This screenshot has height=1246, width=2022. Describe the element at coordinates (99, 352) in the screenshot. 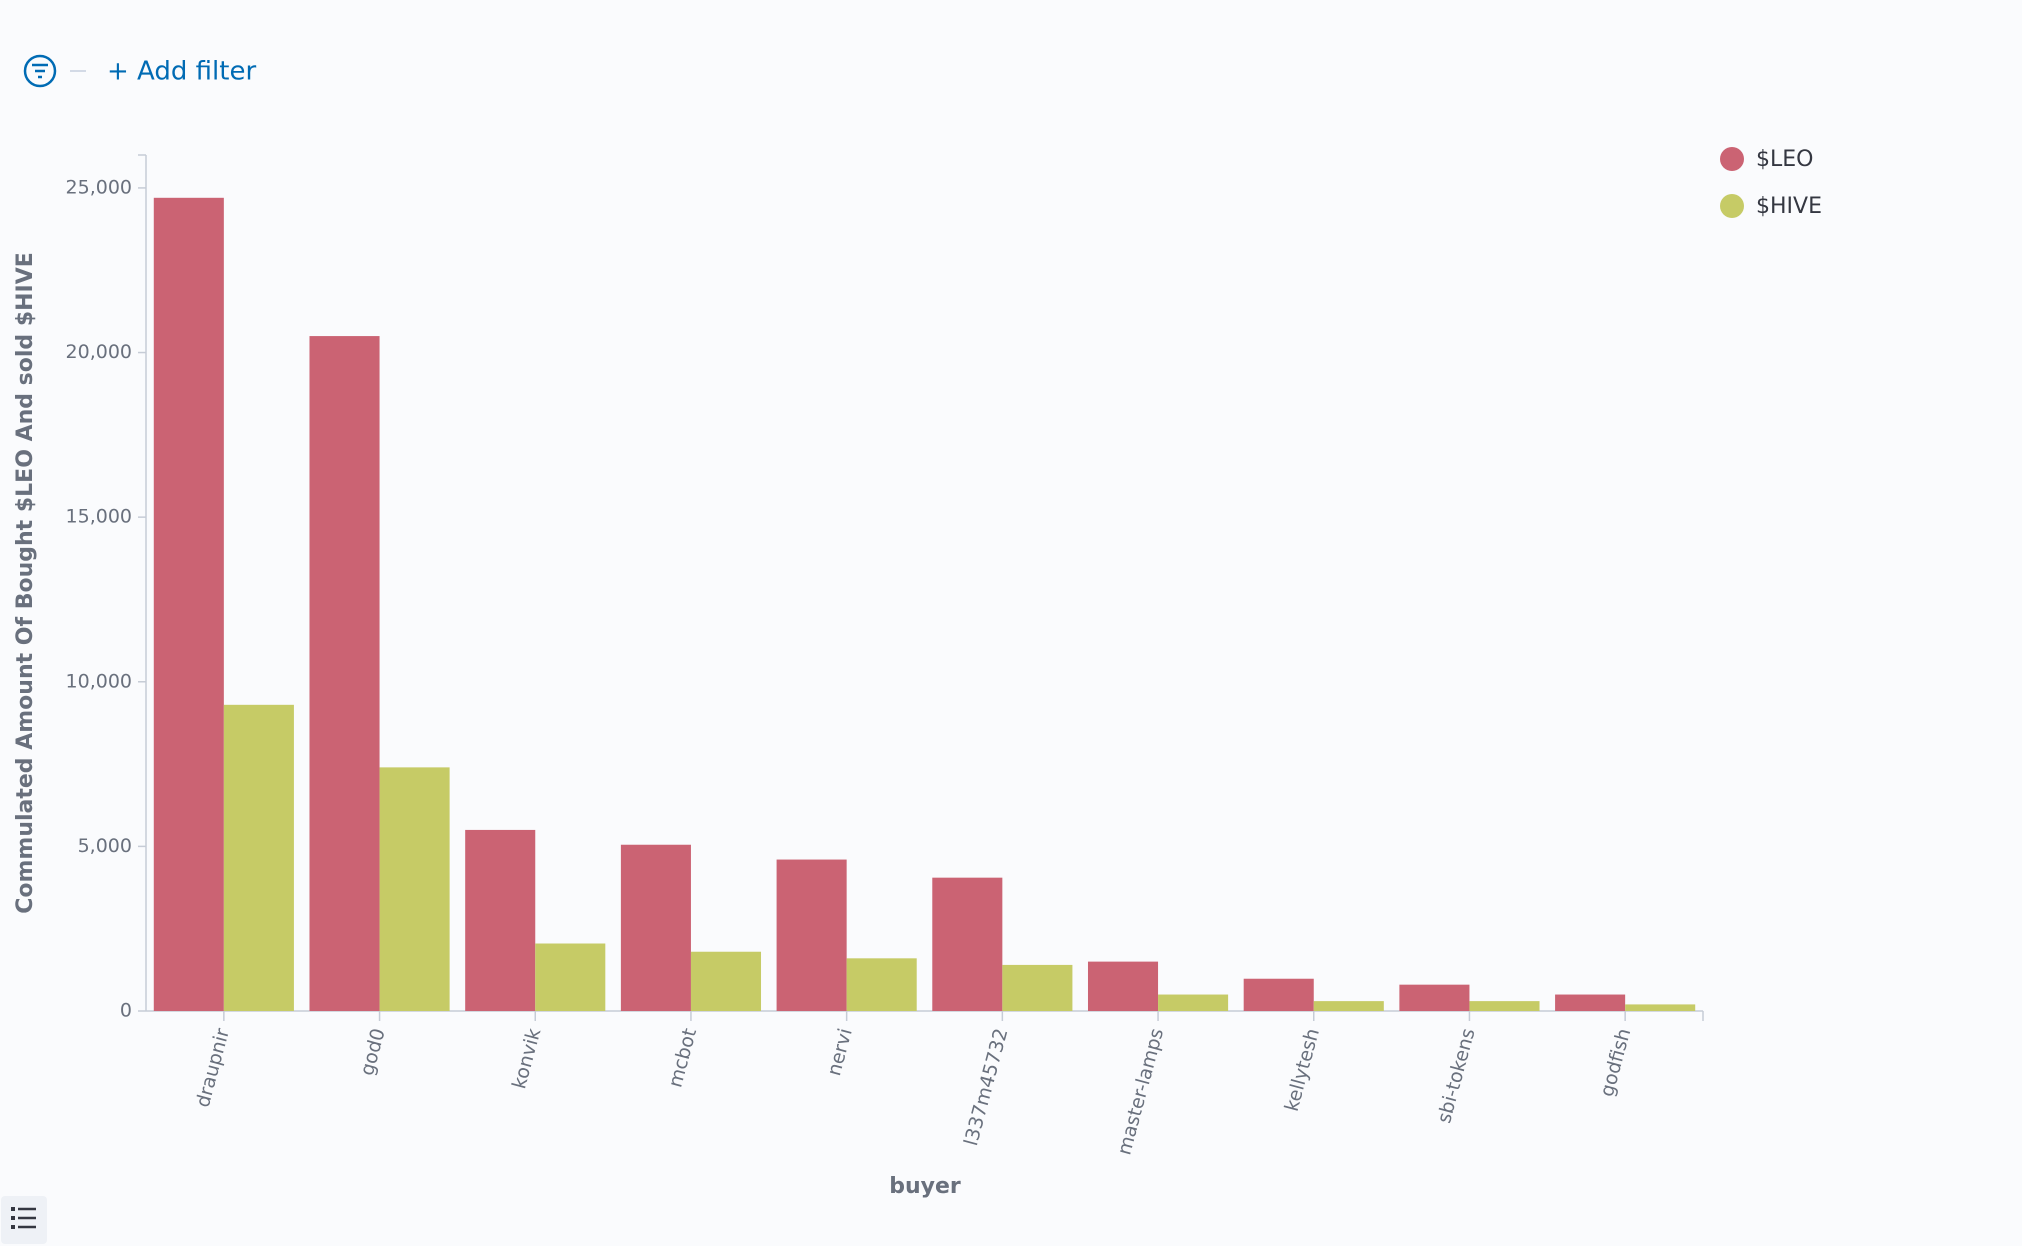

I see `y-tick-label: 20,000` at that location.